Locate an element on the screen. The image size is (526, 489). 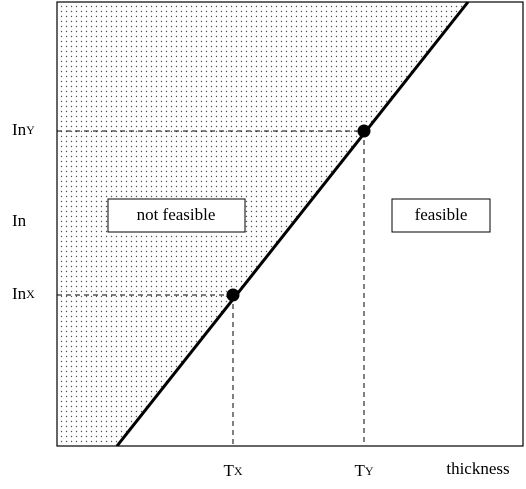
x-mark-sub: X is located at coordinates (238, 471).